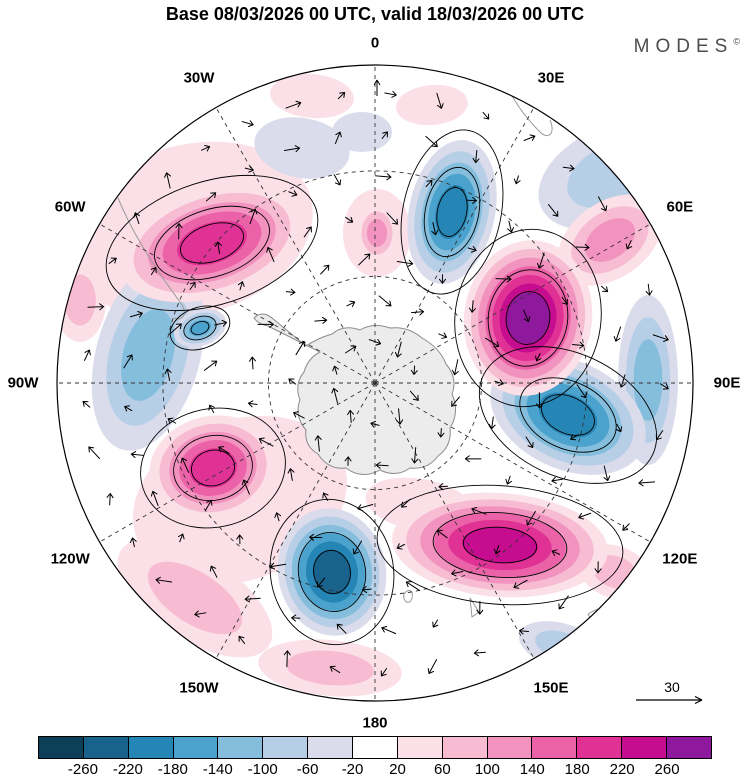 This screenshot has width=750, height=783. What do you see at coordinates (736, 41) in the screenshot?
I see `modes-logo-mark: ©` at bounding box center [736, 41].